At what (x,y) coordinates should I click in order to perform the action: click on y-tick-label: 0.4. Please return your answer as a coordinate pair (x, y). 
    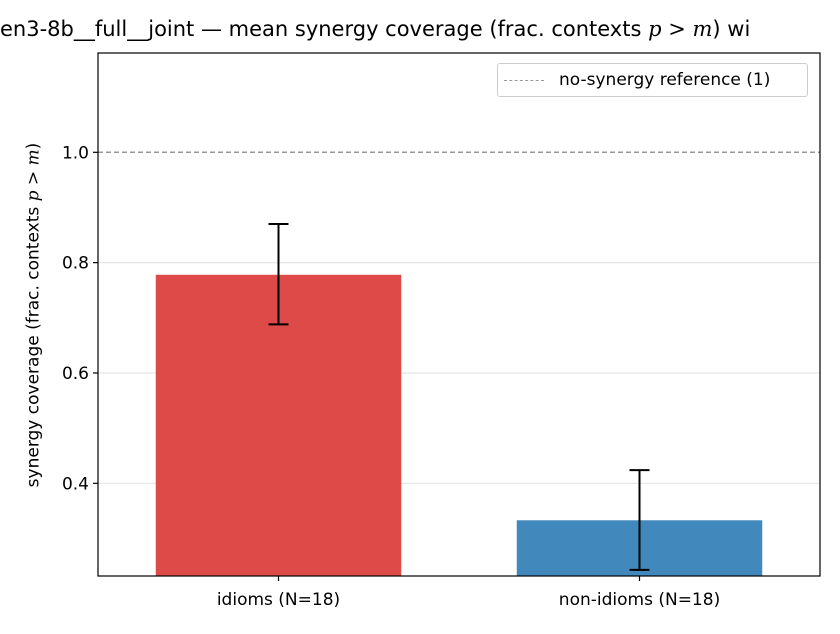
    Looking at the image, I should click on (75, 484).